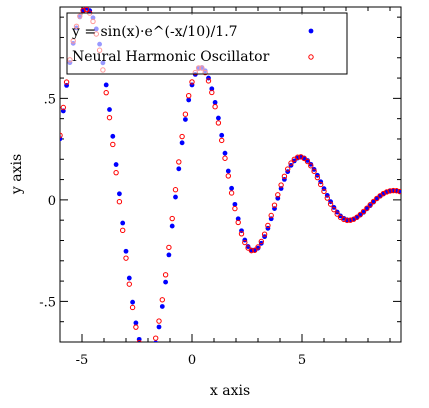 This screenshot has width=429, height=408. Describe the element at coordinates (82, 360) in the screenshot. I see `x-tick-label: -5` at that location.